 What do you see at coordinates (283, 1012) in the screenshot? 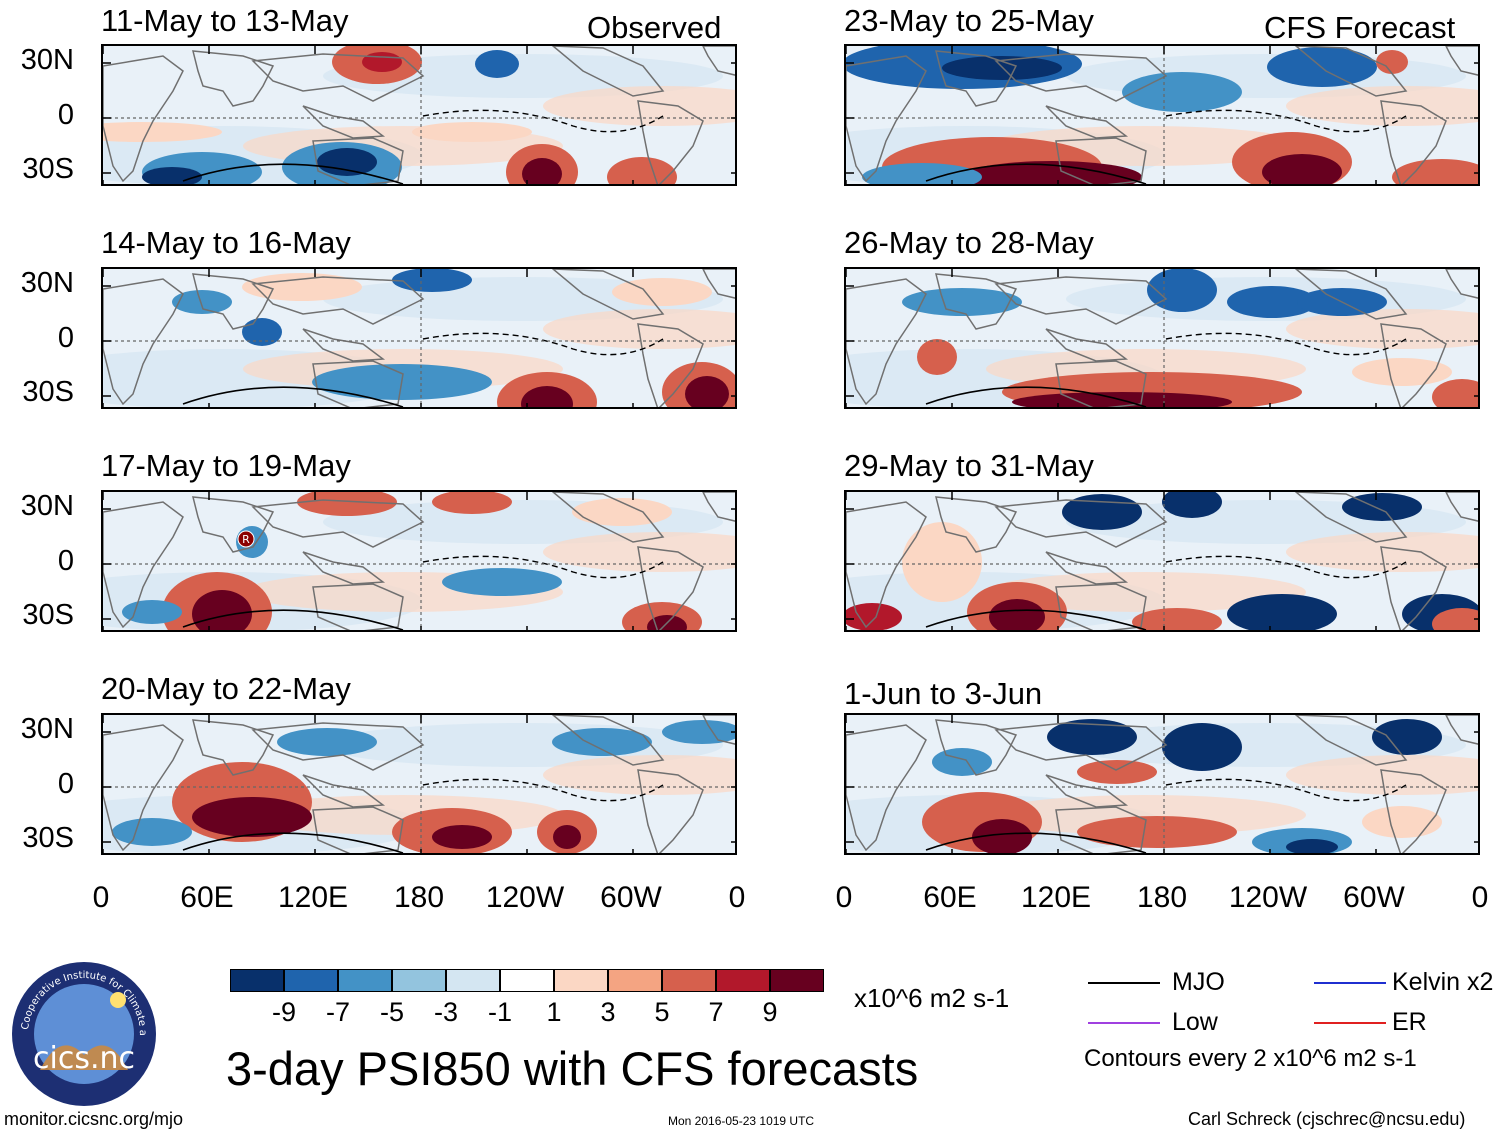
I see `colorbar-label-0: -9` at bounding box center [283, 1012].